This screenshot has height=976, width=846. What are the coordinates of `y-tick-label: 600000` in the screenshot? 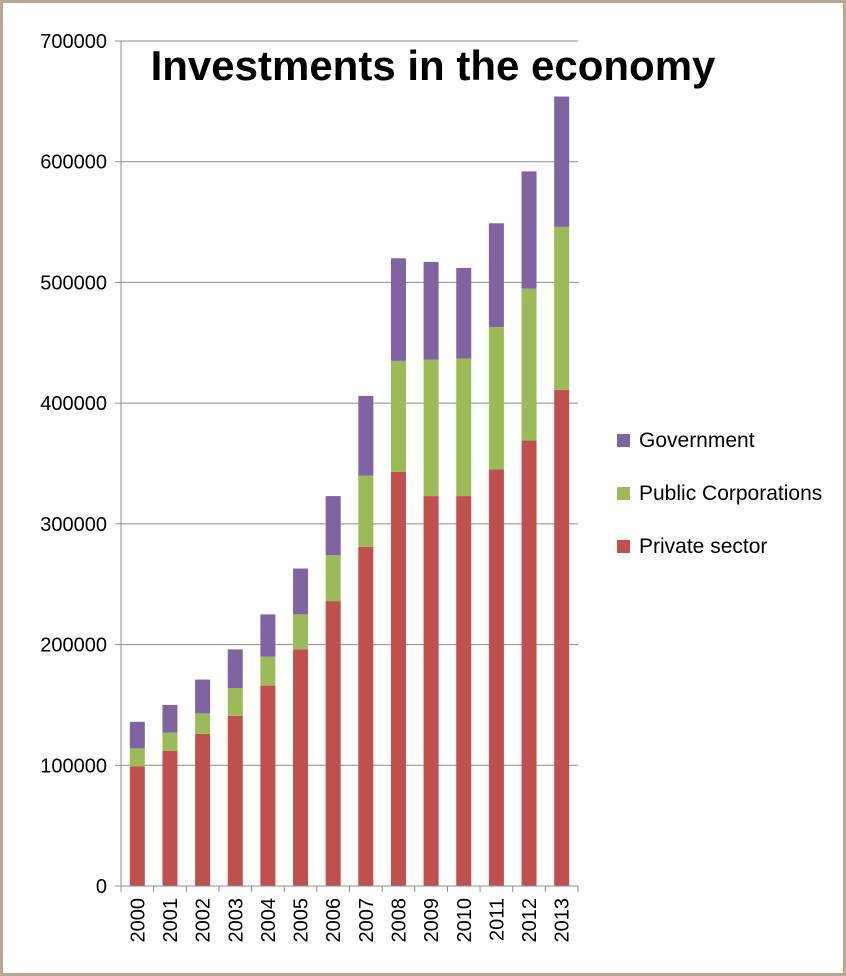 It's located at (73, 163).